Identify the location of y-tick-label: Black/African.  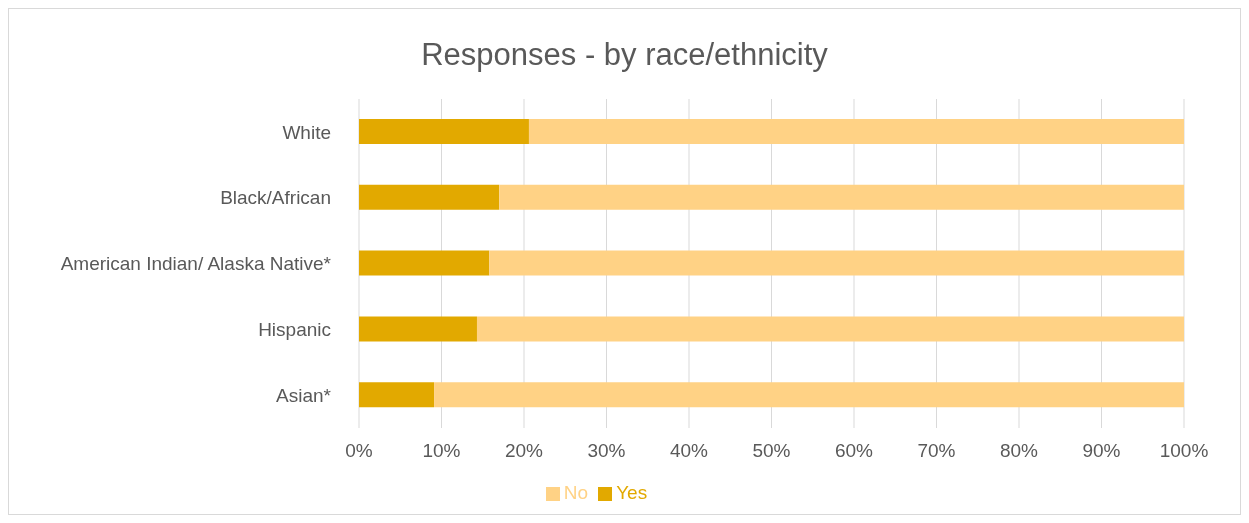
(275, 198).